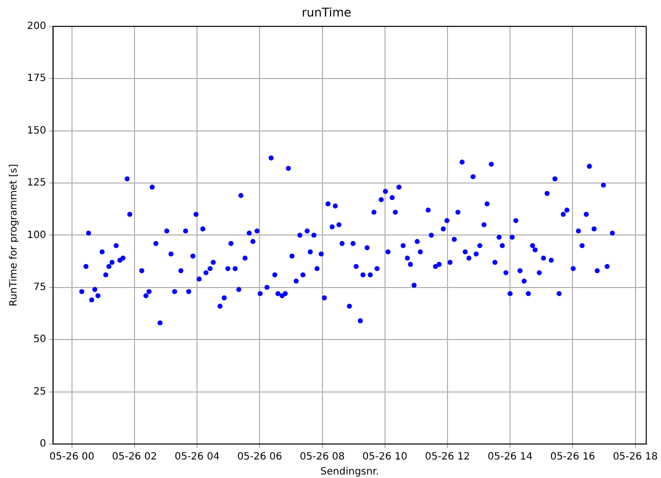 This screenshot has height=478, width=661. I want to click on x-tick-label: 05-26 16, so click(573, 457).